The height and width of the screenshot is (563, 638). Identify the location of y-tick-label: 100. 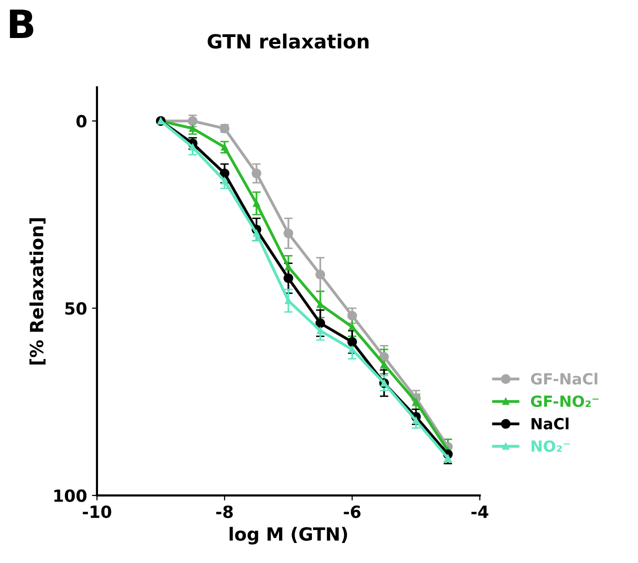
(70, 495).